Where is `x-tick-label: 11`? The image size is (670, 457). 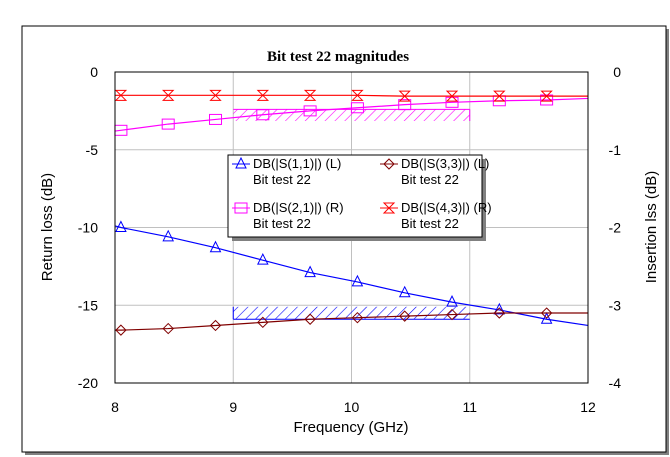 x-tick-label: 11 is located at coordinates (469, 407).